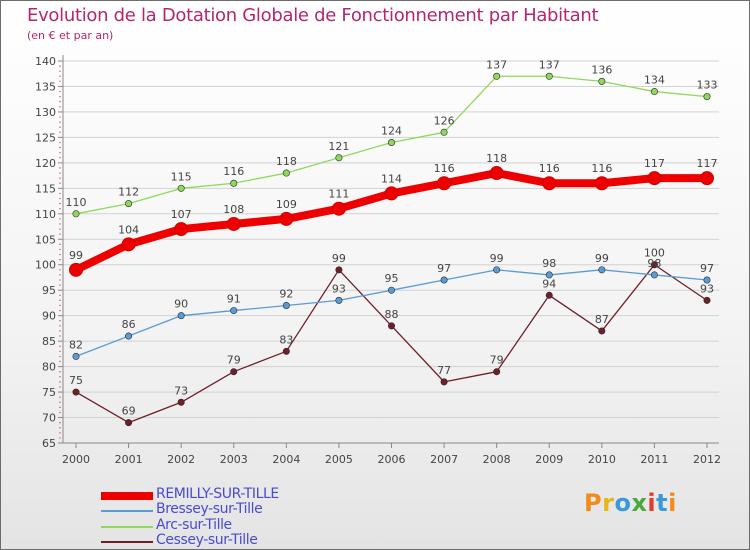  I want to click on data-label: 126, so click(444, 120).